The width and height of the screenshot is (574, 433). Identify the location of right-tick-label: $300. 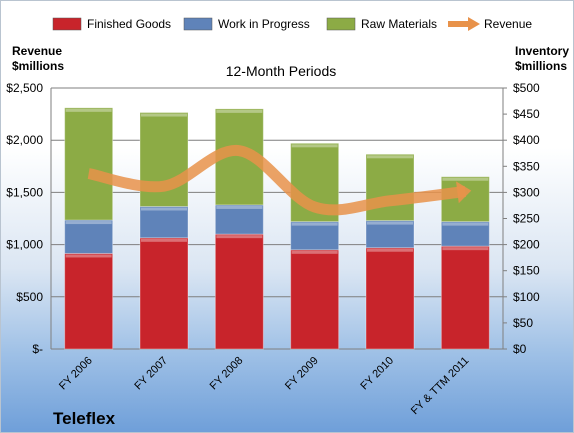
(526, 192).